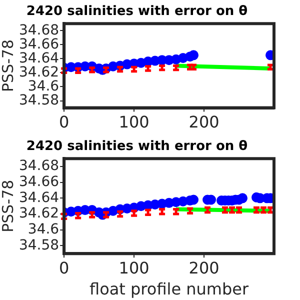 The height and width of the screenshot is (300, 300). I want to click on x-axis-title: float profile number, so click(169, 289).